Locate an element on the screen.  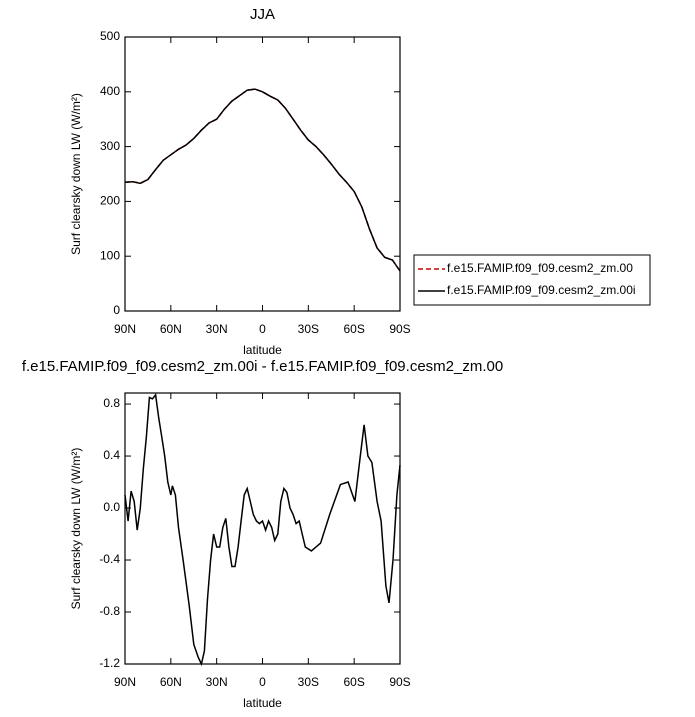
legend-label: f.e15.FAMIP.f09_f09.cesm2_zm.00 is located at coordinates (540, 268).